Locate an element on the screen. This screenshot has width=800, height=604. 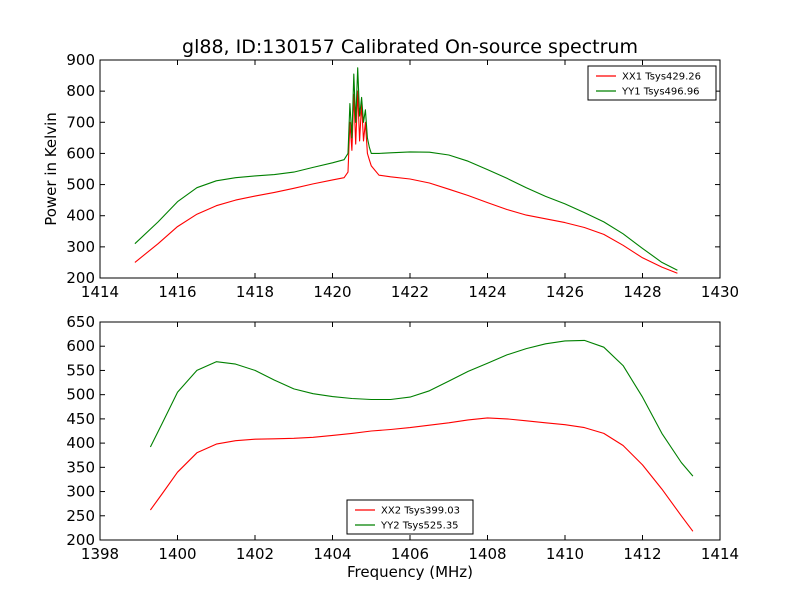
legend-2: XX2 Tsys399.03 YY2 Tsys525.35 is located at coordinates (410, 517).